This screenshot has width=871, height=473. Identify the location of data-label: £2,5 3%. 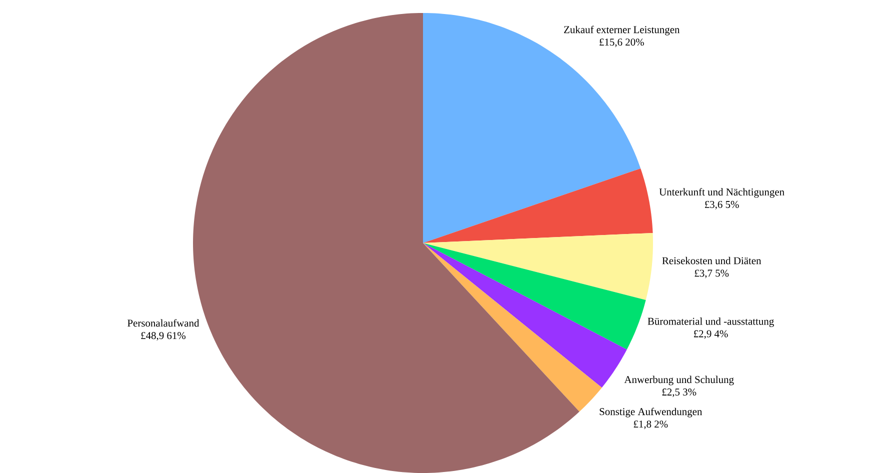
(679, 393).